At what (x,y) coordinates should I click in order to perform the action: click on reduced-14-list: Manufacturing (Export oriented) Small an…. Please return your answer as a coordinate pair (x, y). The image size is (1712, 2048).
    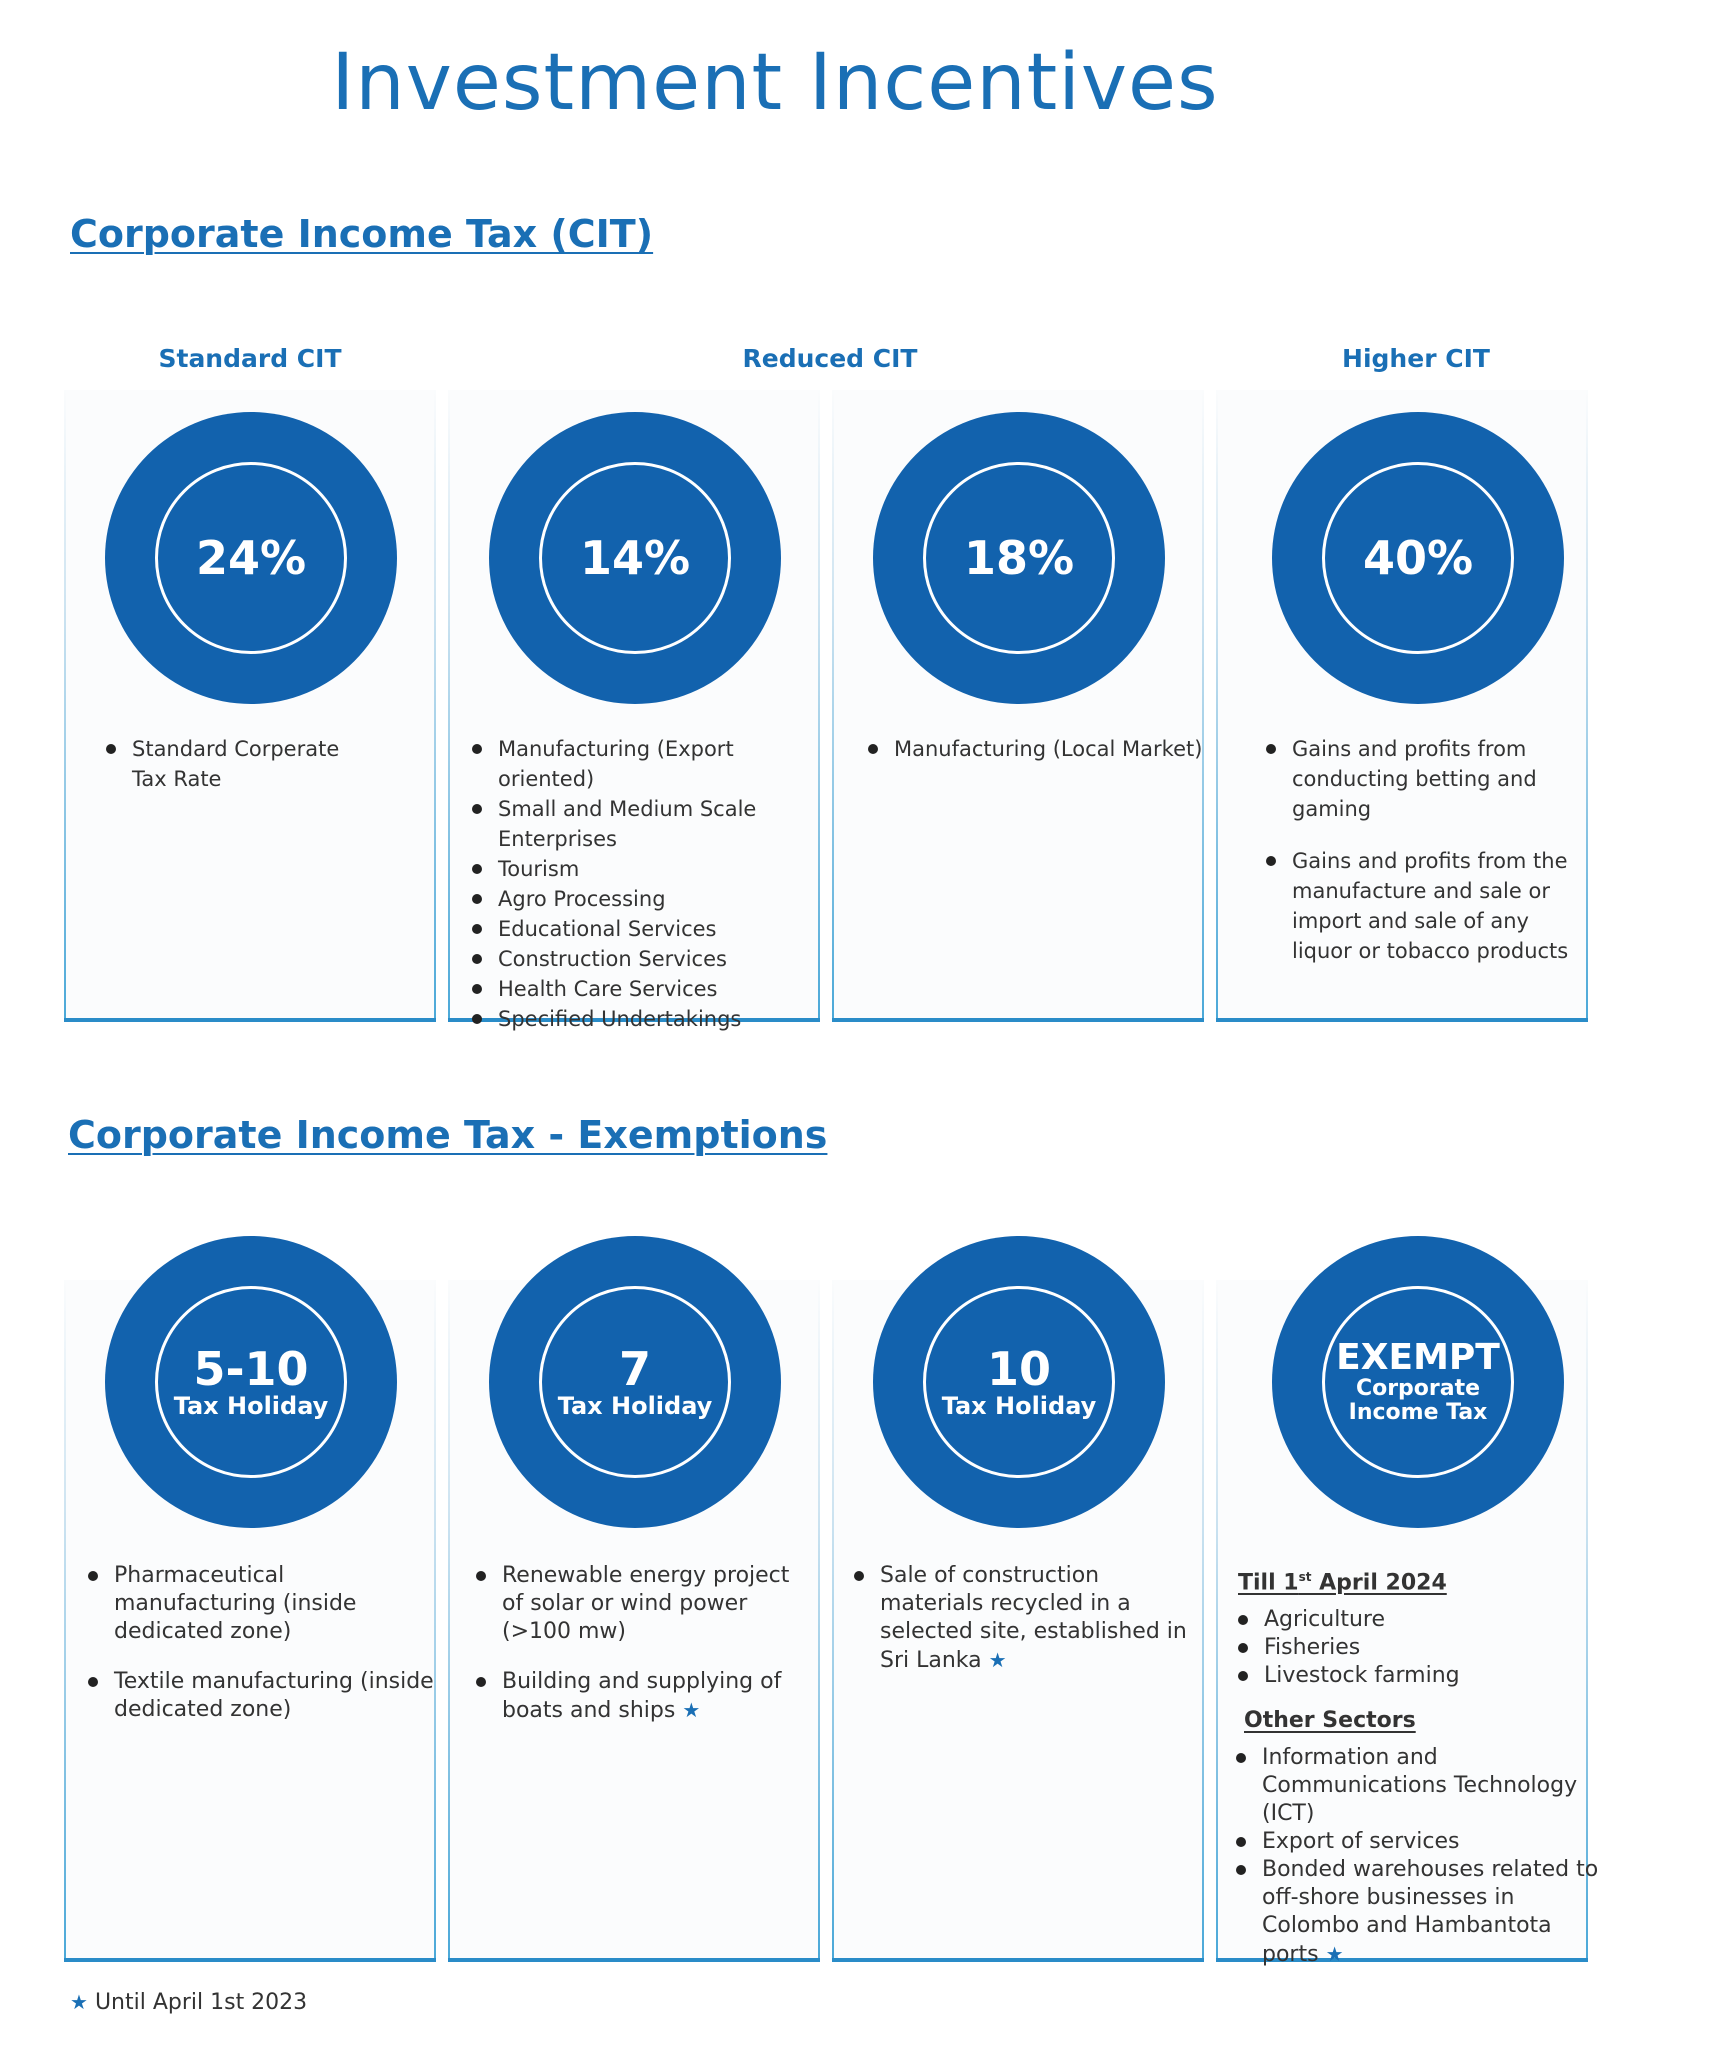
    Looking at the image, I should click on (640, 884).